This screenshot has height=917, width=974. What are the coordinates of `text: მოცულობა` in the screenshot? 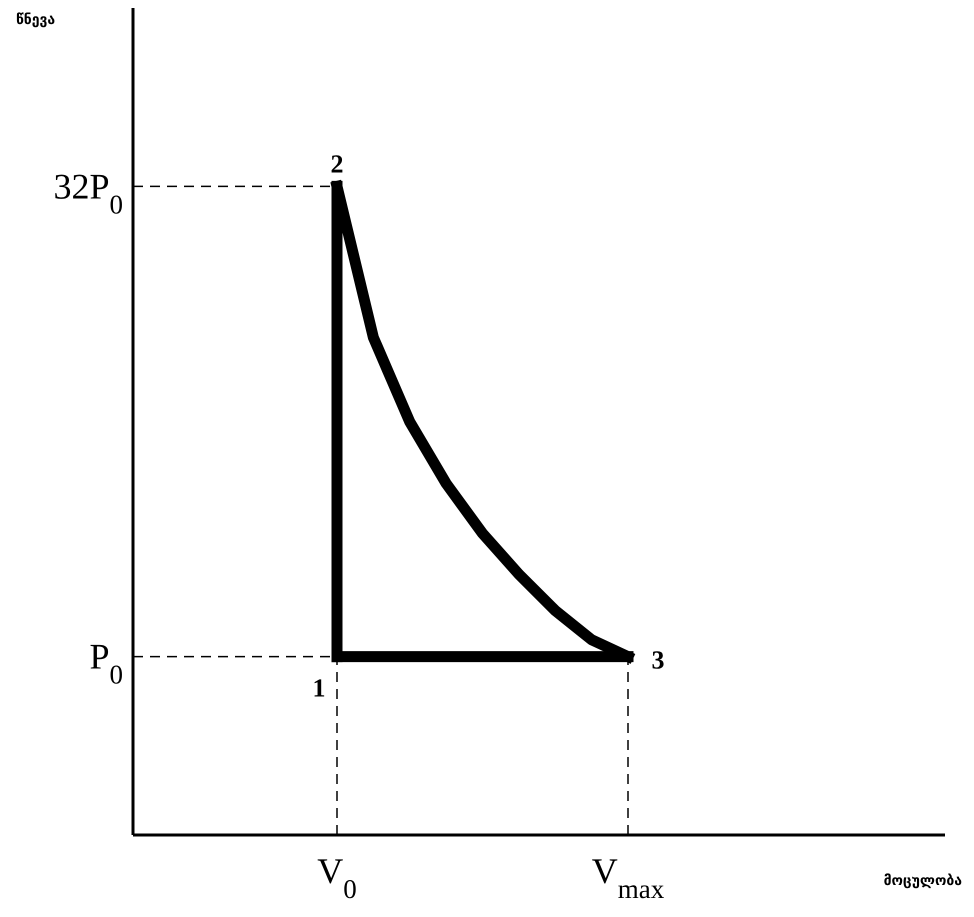 It's located at (923, 881).